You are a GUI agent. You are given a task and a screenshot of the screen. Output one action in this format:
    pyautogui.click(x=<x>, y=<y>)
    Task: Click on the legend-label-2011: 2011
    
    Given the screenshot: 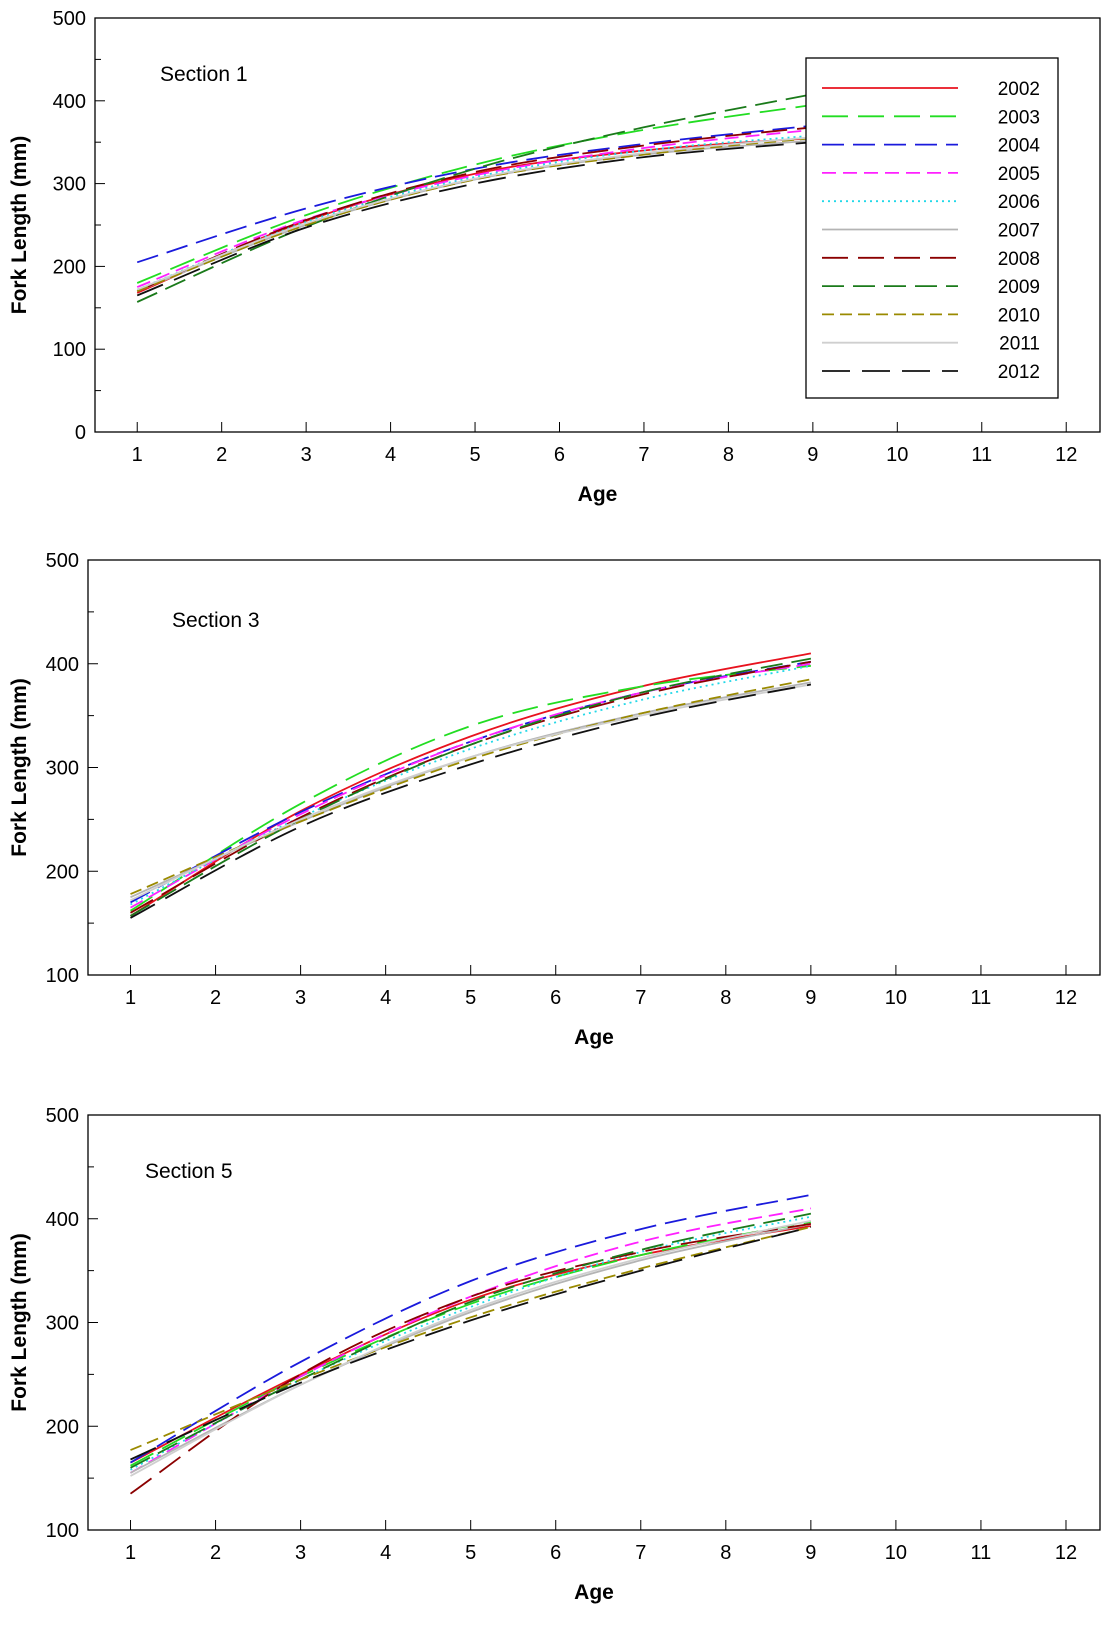 What is the action you would take?
    pyautogui.click(x=1019, y=344)
    